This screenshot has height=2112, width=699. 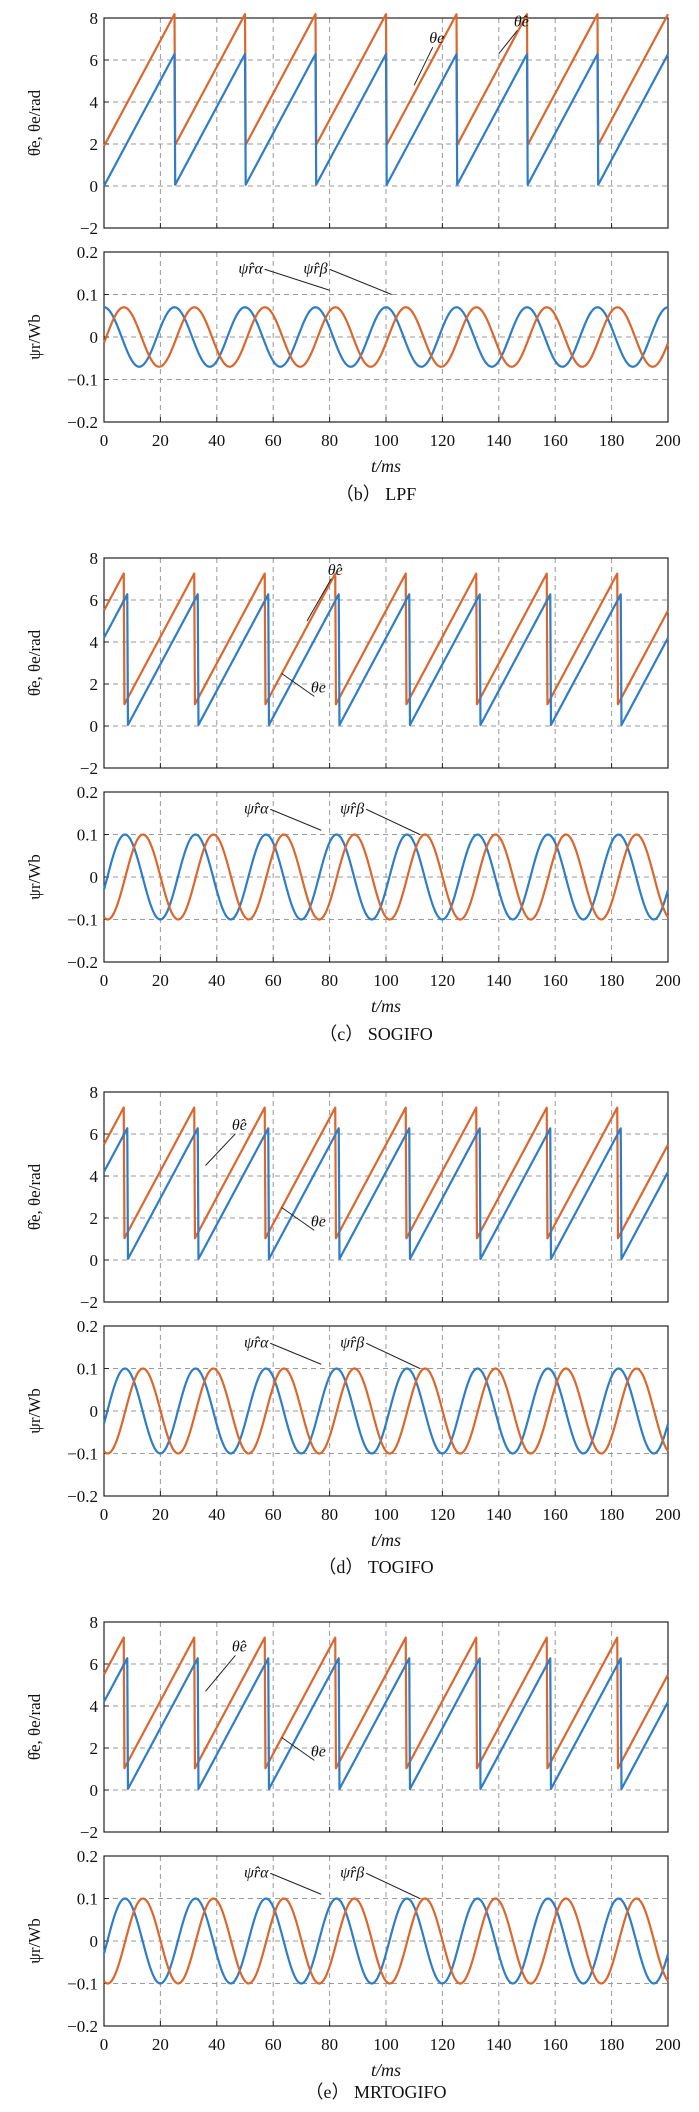 What do you see at coordinates (499, 1514) in the screenshot?
I see `x-tick-label: 140` at bounding box center [499, 1514].